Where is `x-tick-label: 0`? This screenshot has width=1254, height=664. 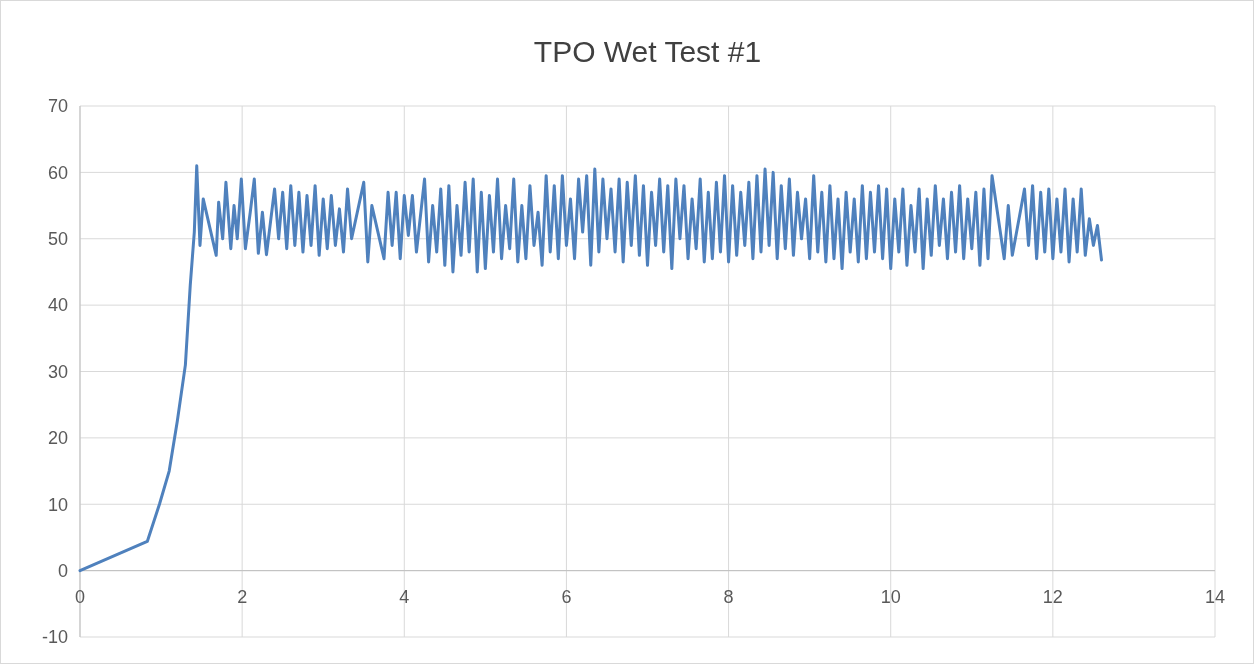
x-tick-label: 0 is located at coordinates (80, 596).